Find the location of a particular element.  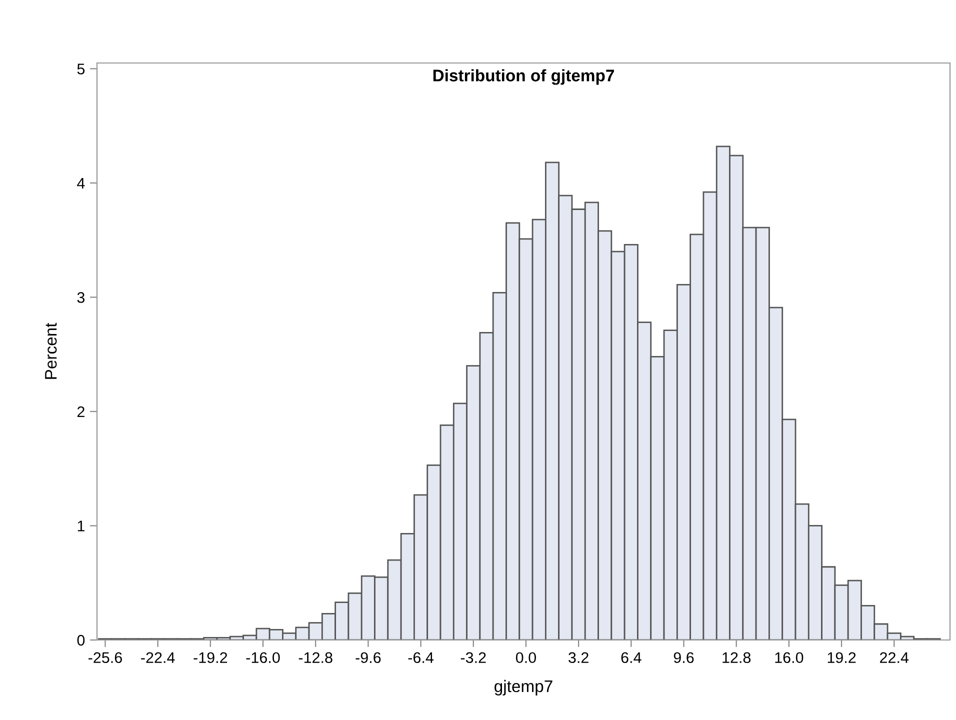

x-tick-label: 3.2 is located at coordinates (578, 658).